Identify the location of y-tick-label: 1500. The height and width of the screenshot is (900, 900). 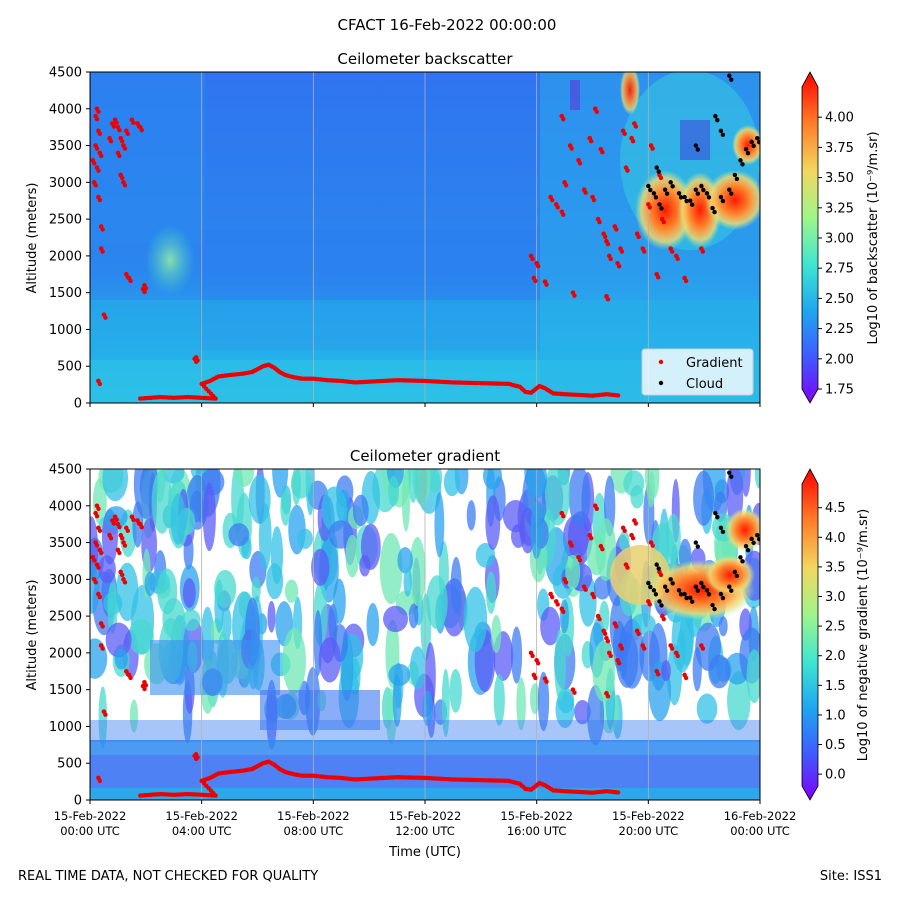
(65, 293).